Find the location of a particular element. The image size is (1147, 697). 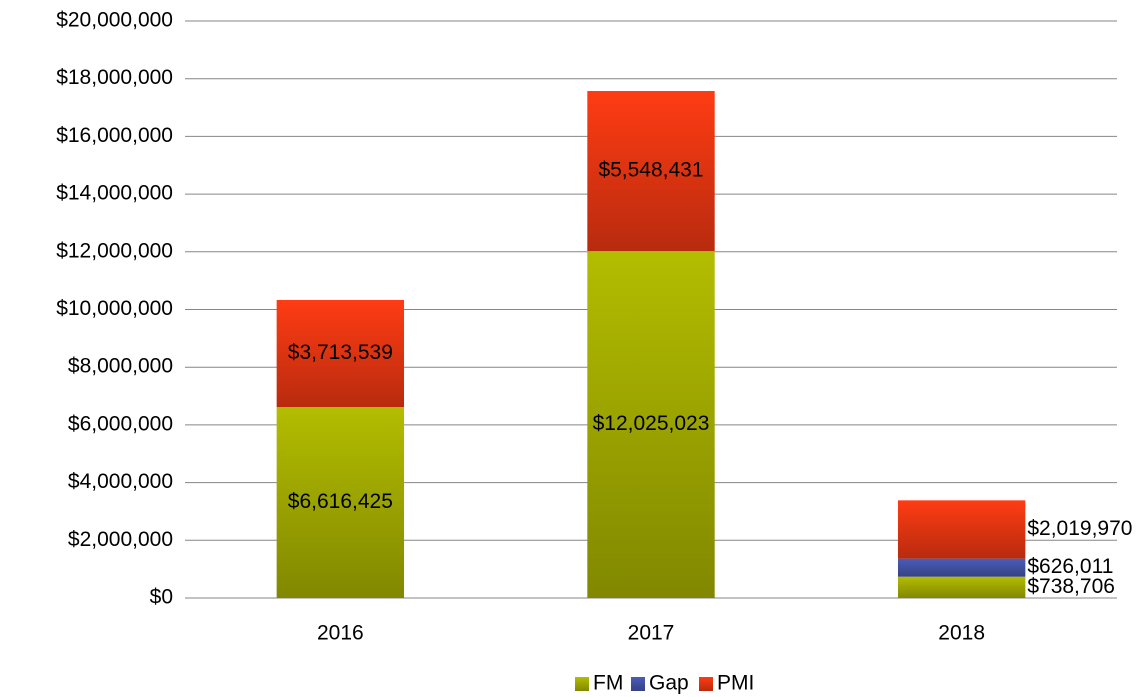

y-tick-label: $12,000,000 is located at coordinates (114, 250).